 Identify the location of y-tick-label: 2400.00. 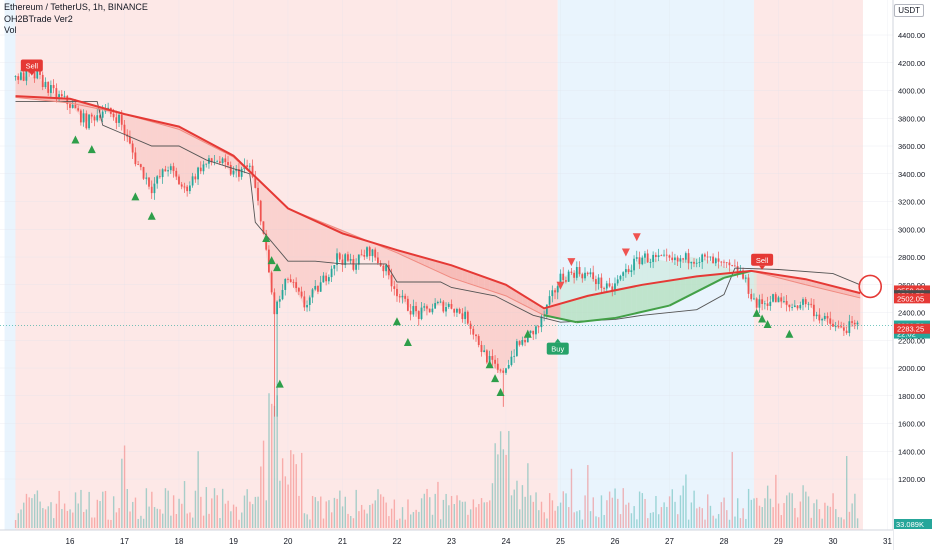
(911, 313).